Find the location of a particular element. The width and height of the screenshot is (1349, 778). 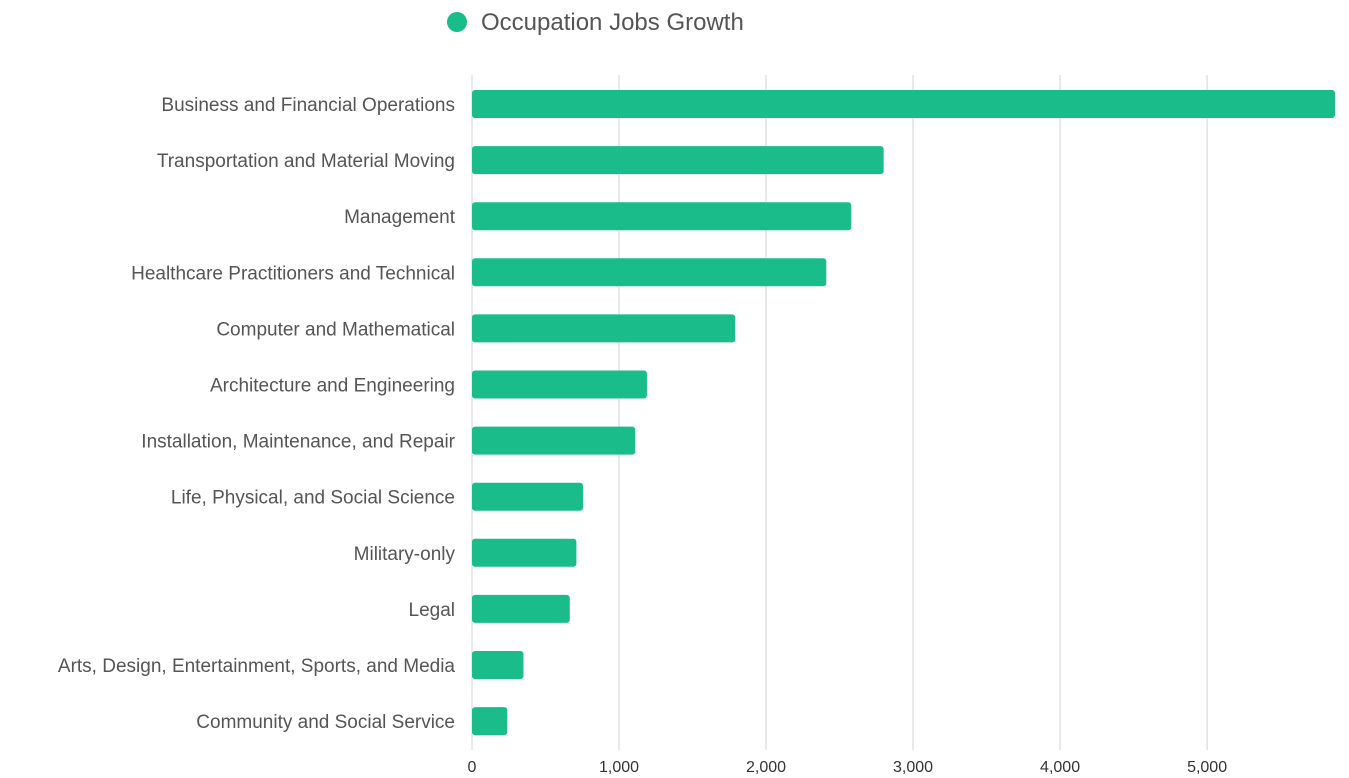

x-tick-label-4: 4,000 is located at coordinates (1060, 767).